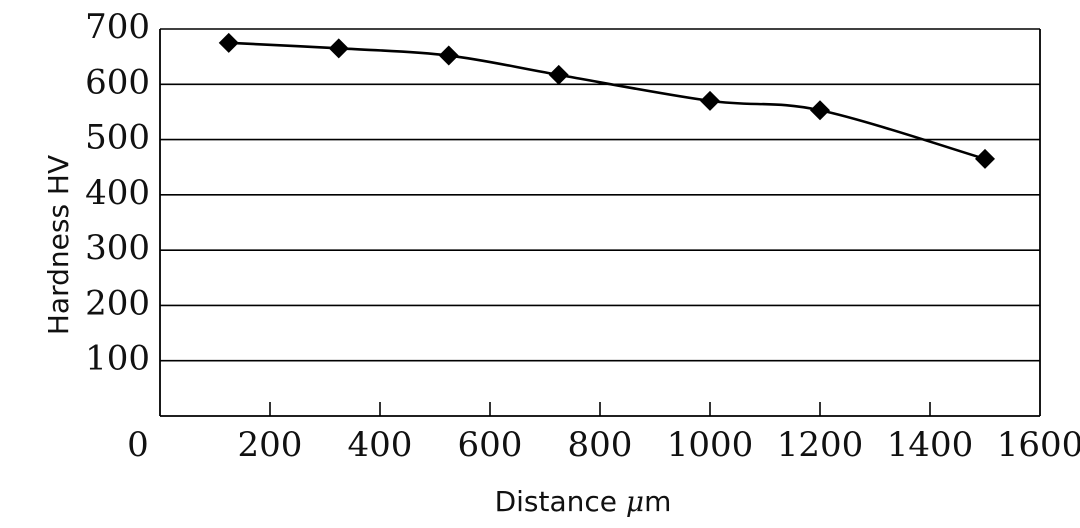 The image size is (1080, 528). I want to click on y-tick-label-300: 300, so click(117, 248).